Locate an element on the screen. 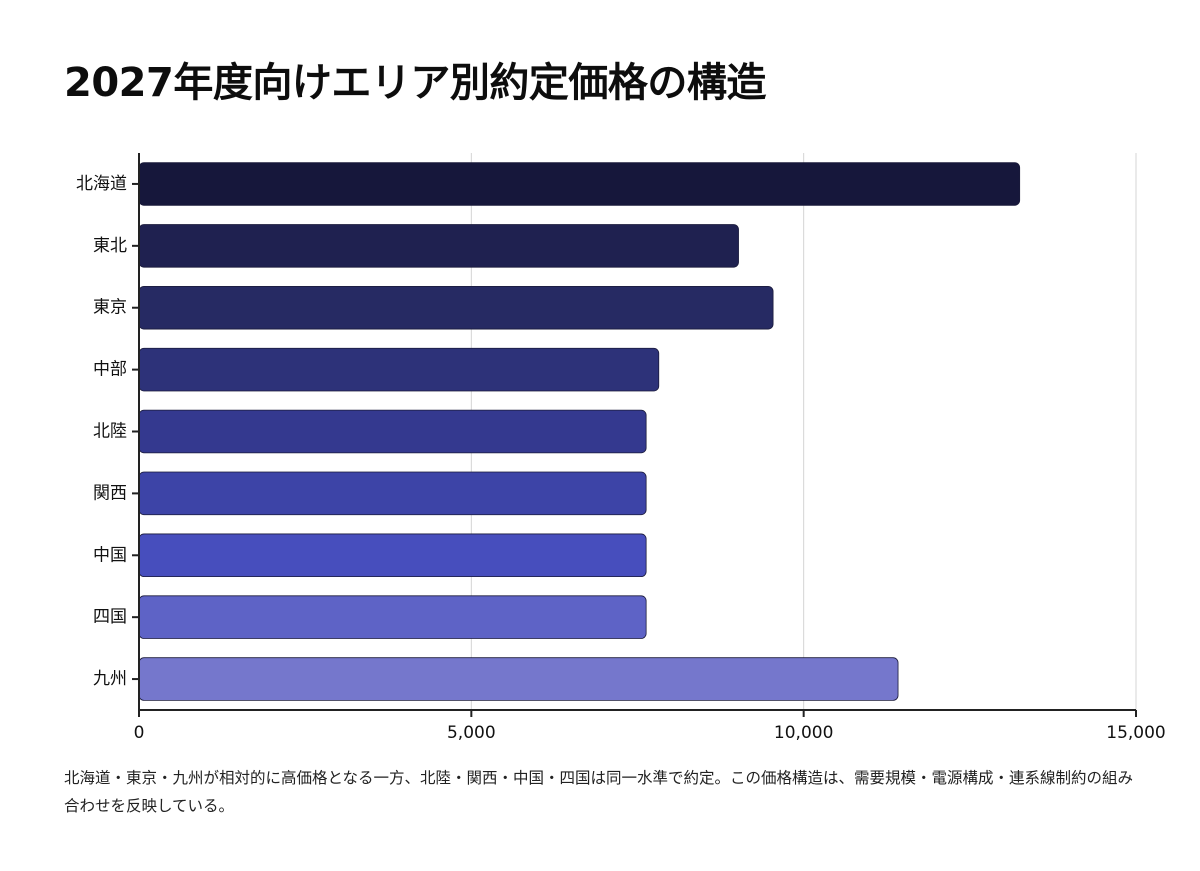 The image size is (1200, 871). x-tick-label-3: 15,000 is located at coordinates (1135, 733).